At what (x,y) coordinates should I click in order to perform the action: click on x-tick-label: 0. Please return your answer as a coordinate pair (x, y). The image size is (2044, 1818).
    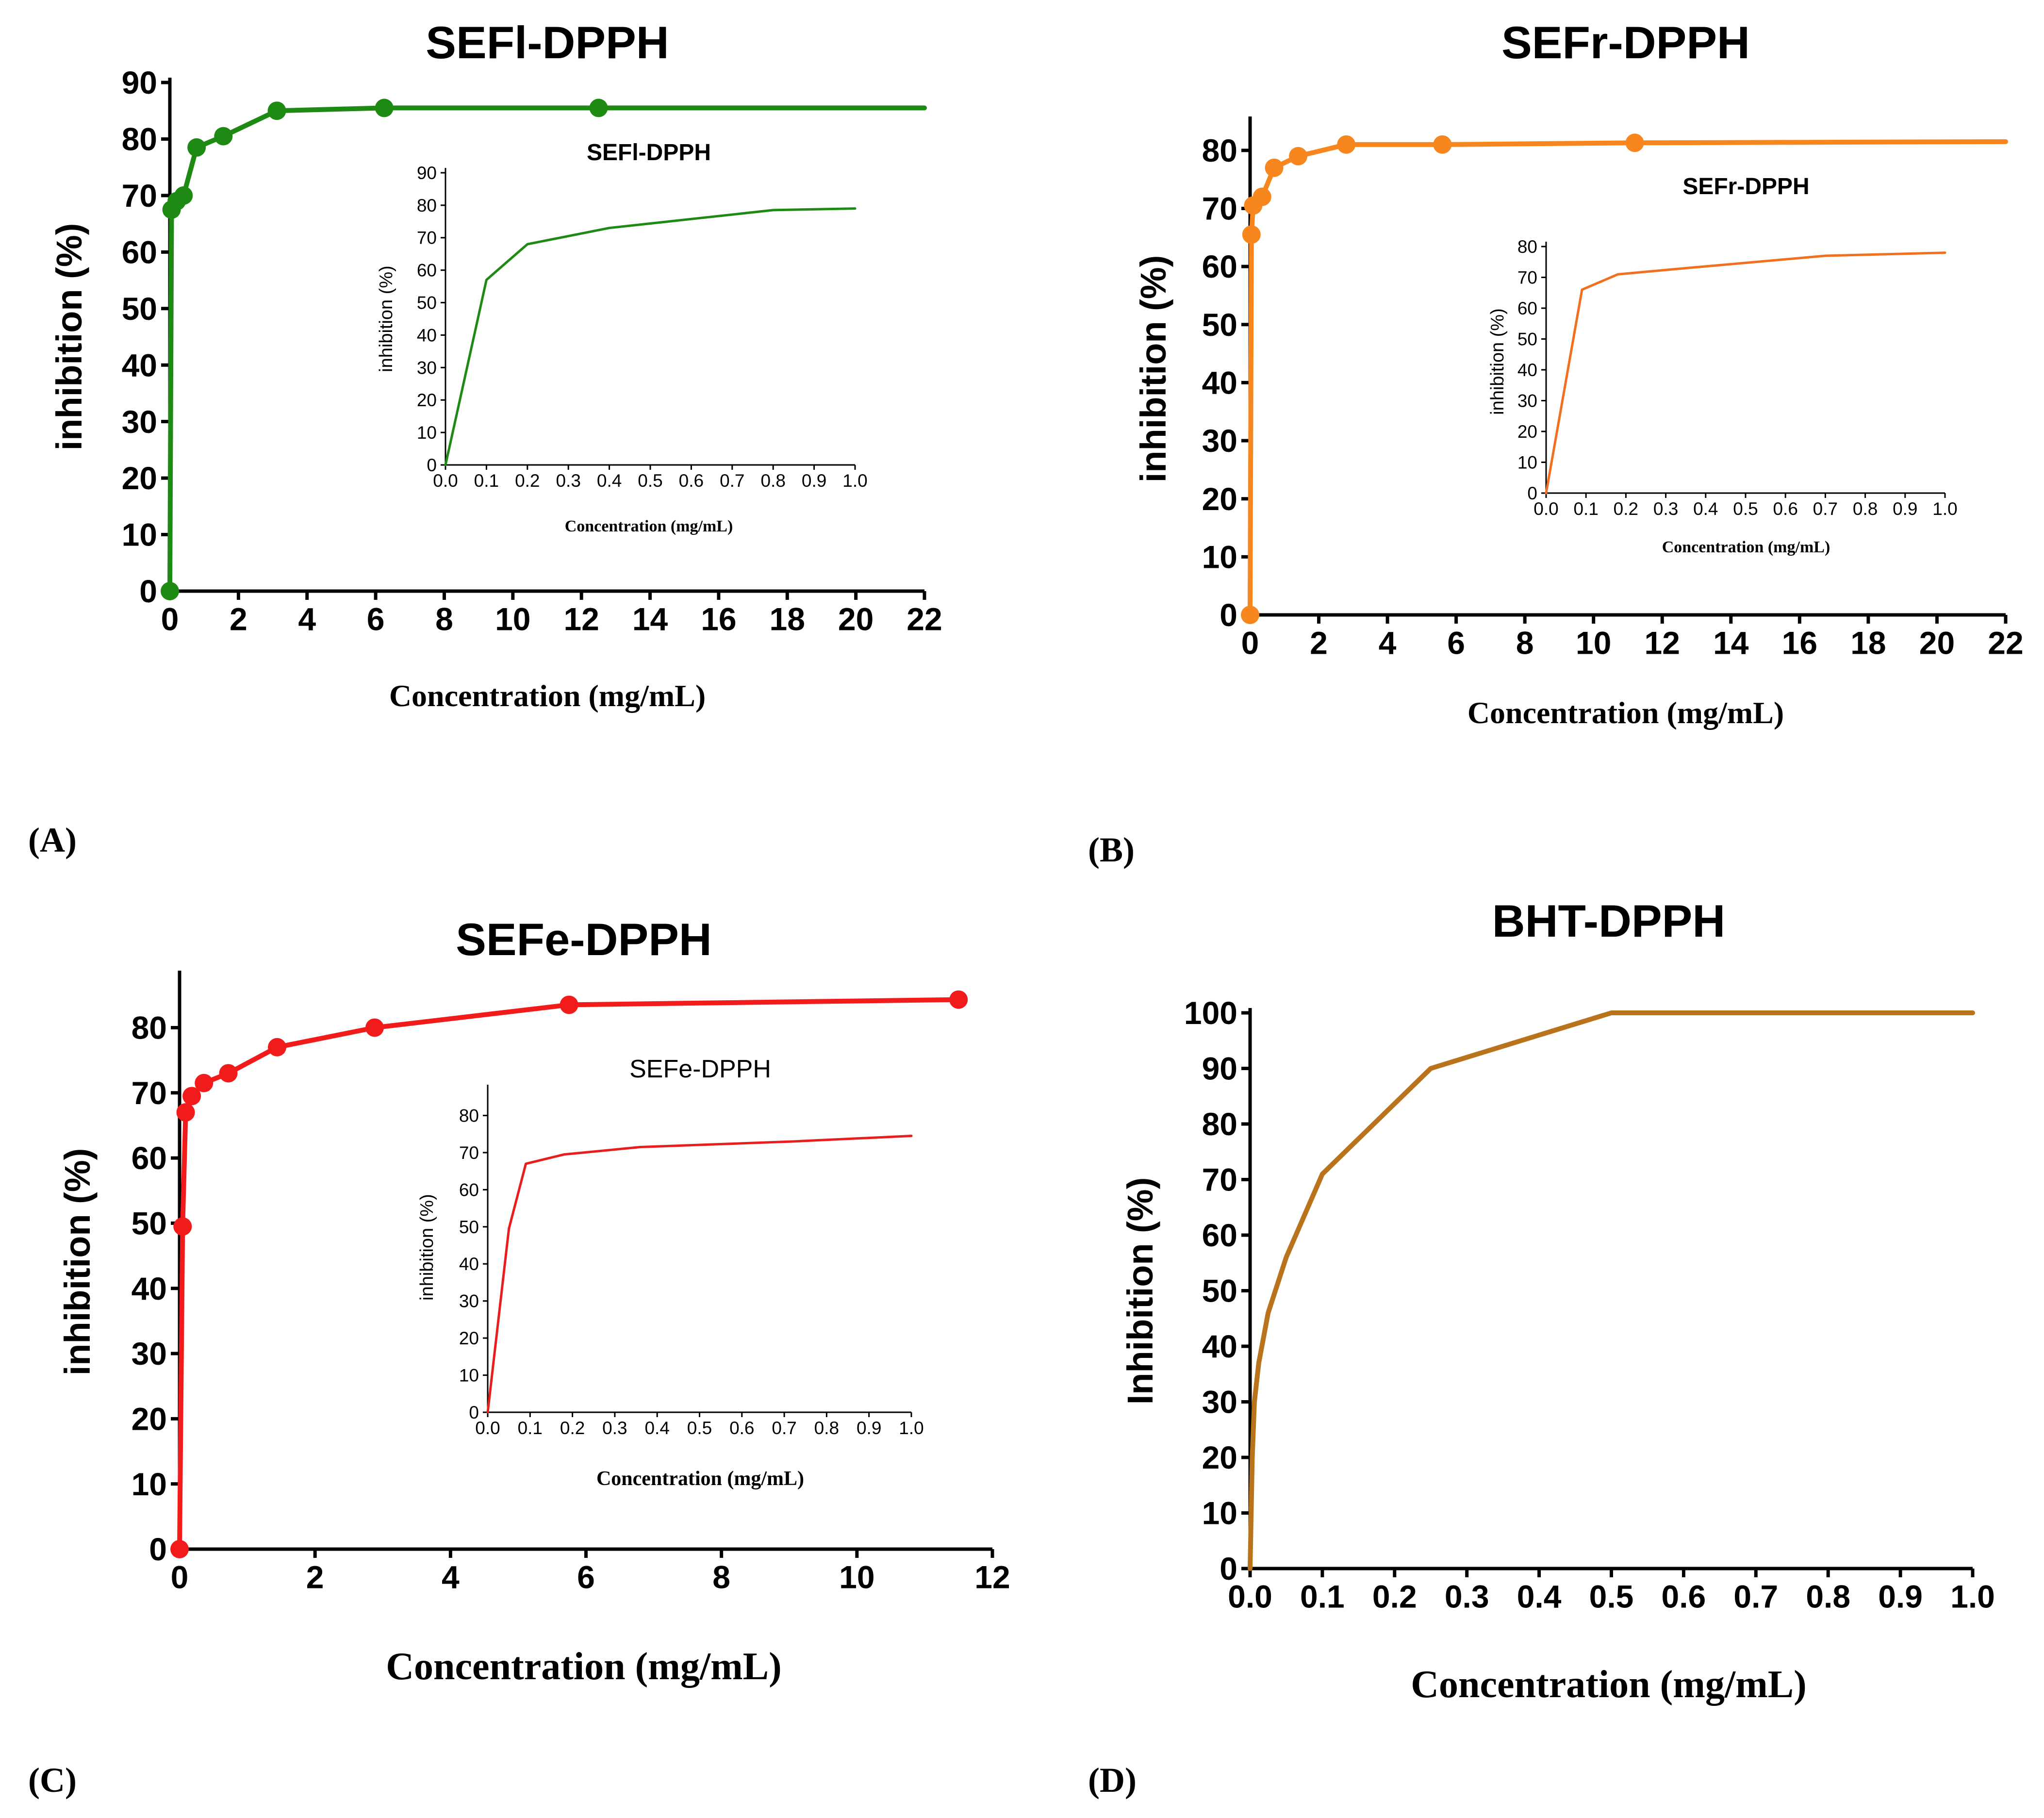
    Looking at the image, I should click on (170, 619).